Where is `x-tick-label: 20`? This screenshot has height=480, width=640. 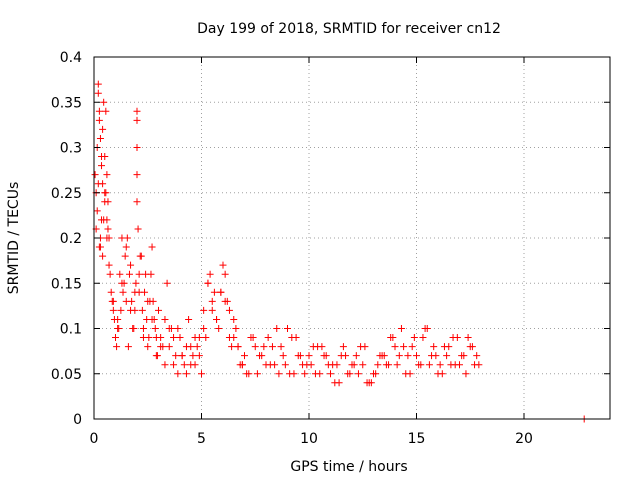 x-tick-label: 20 is located at coordinates (524, 439).